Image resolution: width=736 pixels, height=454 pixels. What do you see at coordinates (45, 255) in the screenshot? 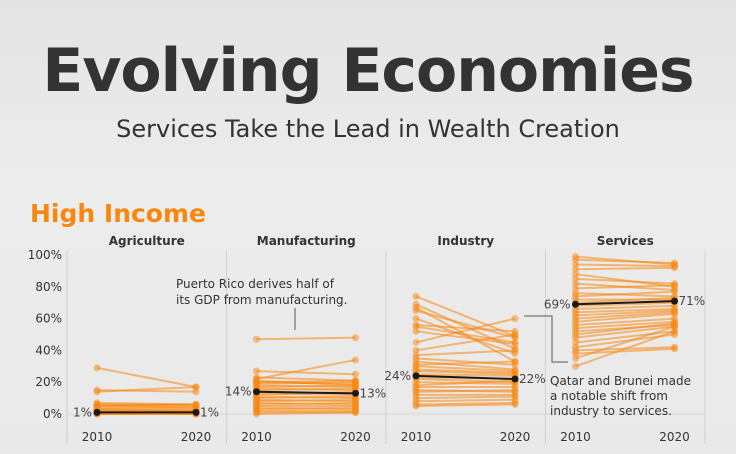
I see `y-tick-label: 100%` at bounding box center [45, 255].